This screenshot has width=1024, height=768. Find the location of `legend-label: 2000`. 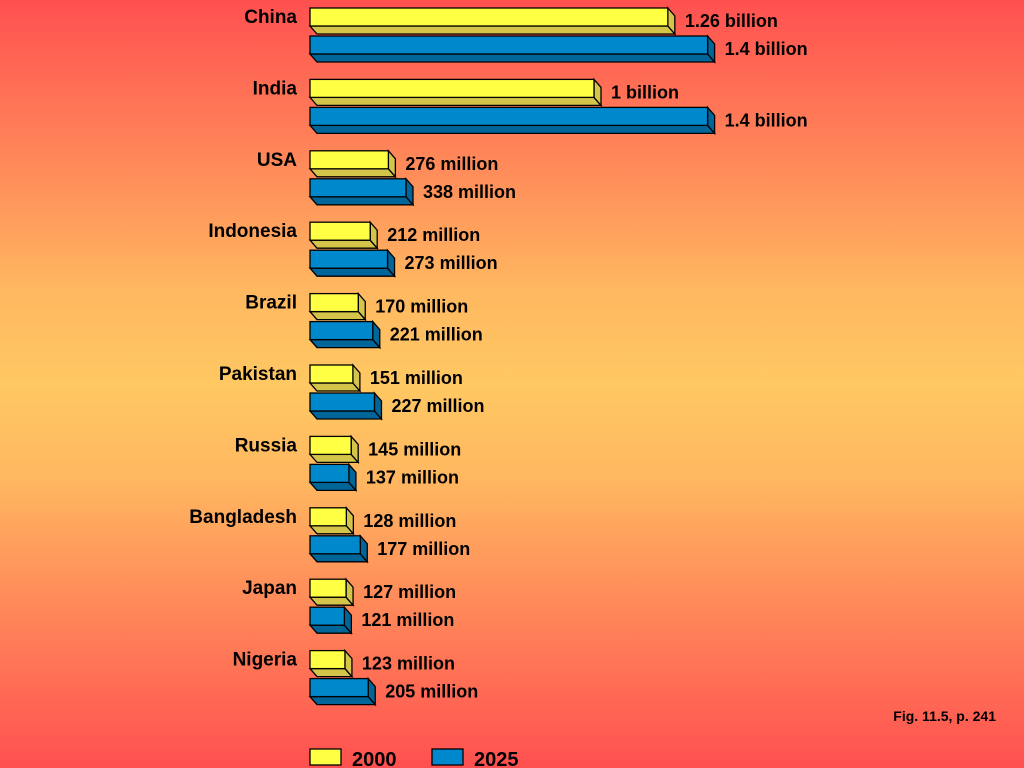

legend-label: 2000 is located at coordinates (374, 758).